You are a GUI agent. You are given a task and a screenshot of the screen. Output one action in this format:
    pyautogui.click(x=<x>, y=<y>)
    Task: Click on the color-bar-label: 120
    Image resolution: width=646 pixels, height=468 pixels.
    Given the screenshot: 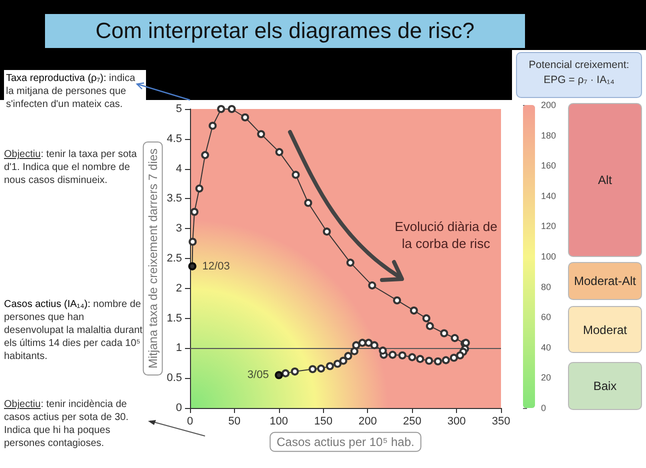 What is the action you would take?
    pyautogui.click(x=548, y=226)
    